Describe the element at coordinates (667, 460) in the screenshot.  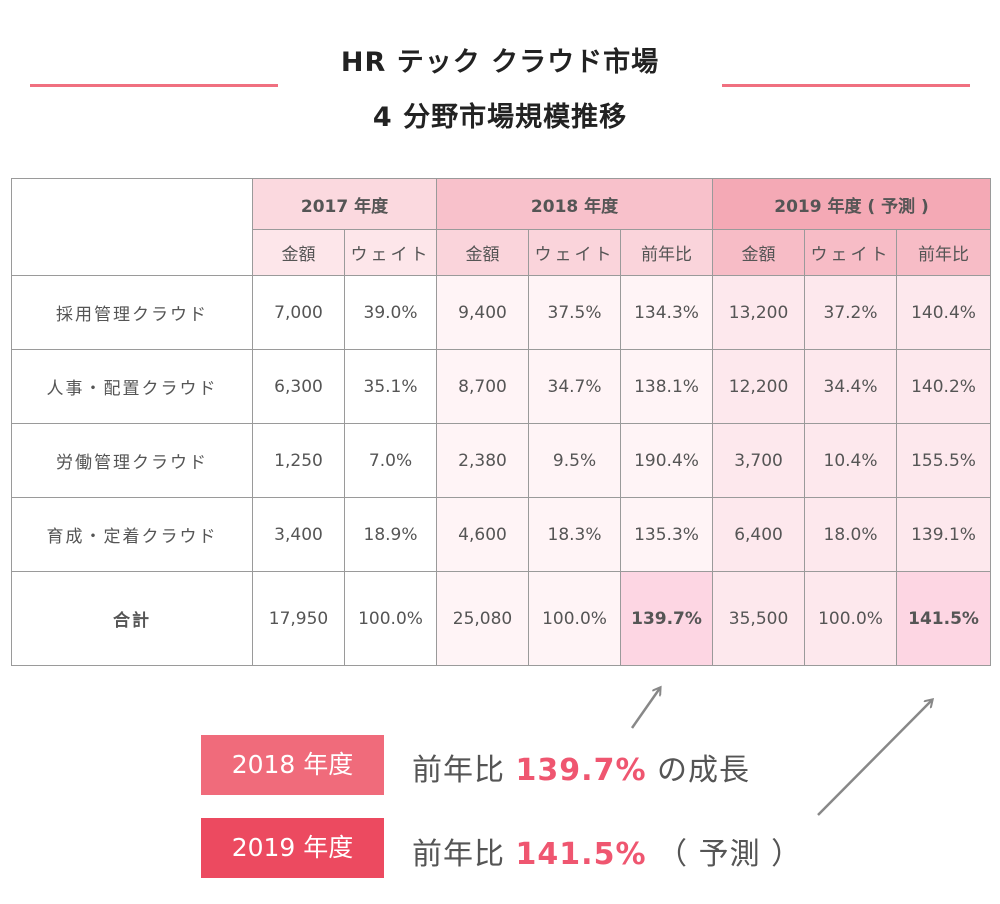
I see `table-cell: 190.4%` at that location.